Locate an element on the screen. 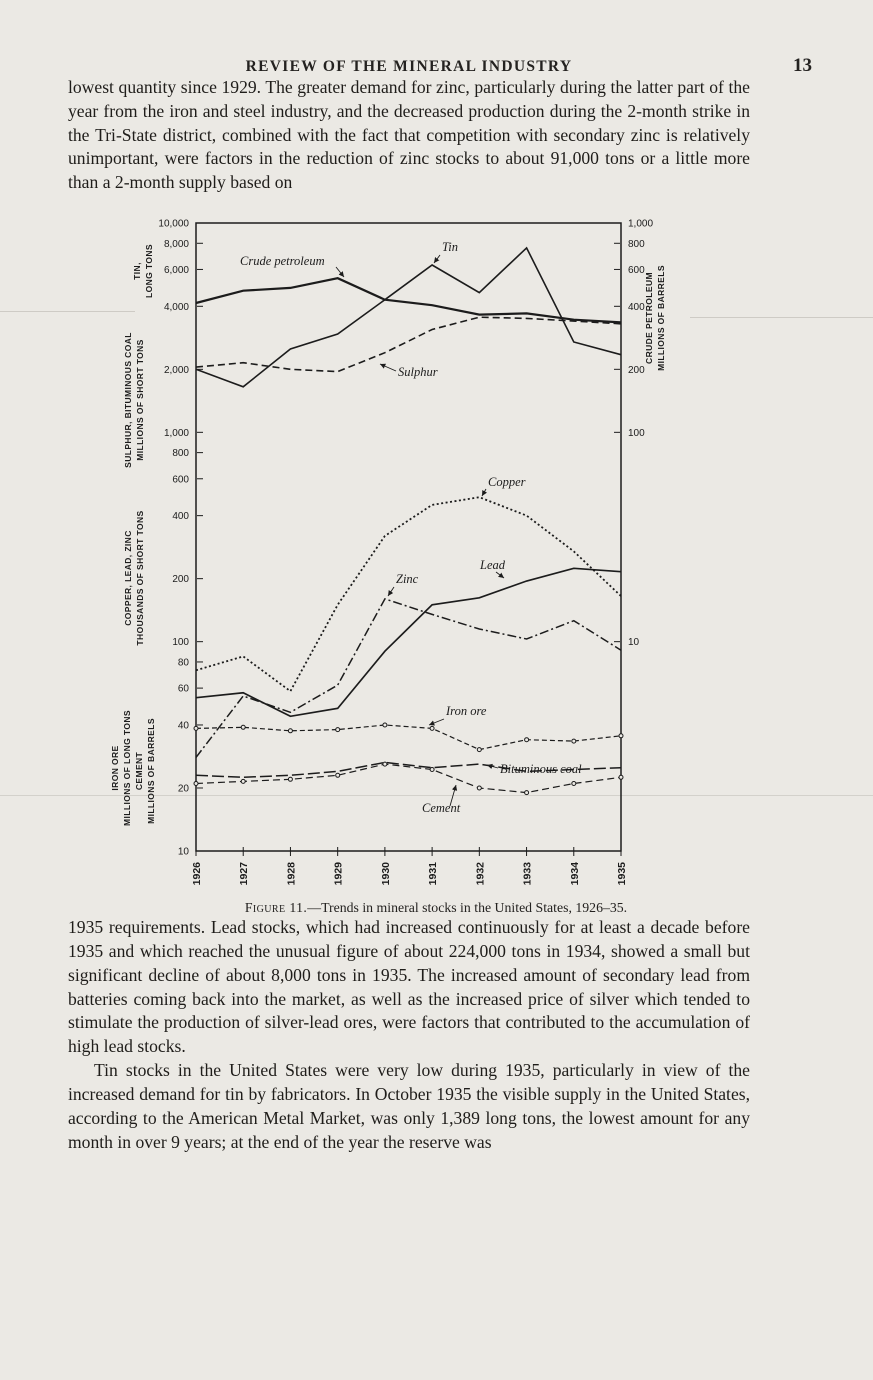 The width and height of the screenshot is (873, 1380). left-axis-tick-label: 800 is located at coordinates (180, 453).